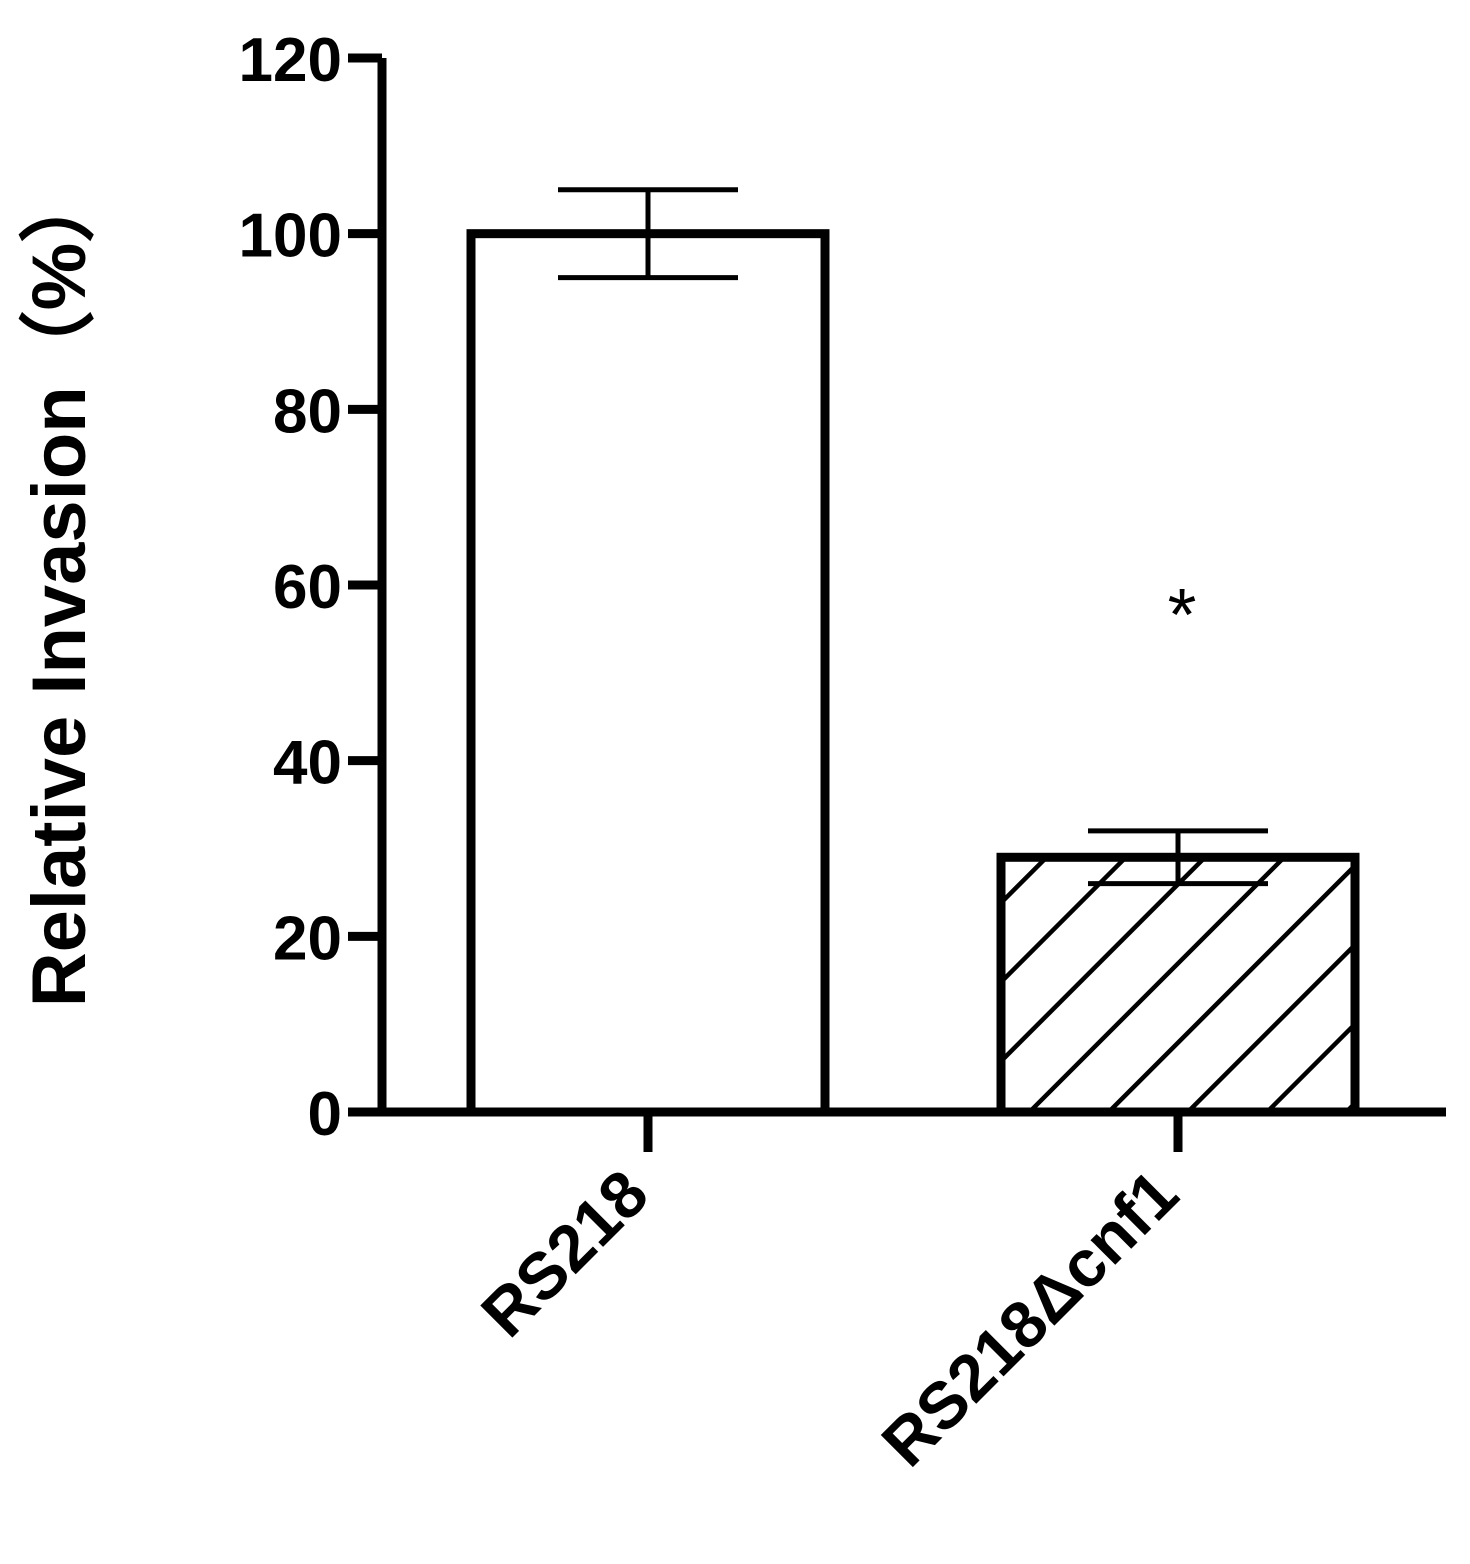 This screenshot has height=1564, width=1470. I want to click on category-label: RS218Δcnf1, so click(1029, 1318).